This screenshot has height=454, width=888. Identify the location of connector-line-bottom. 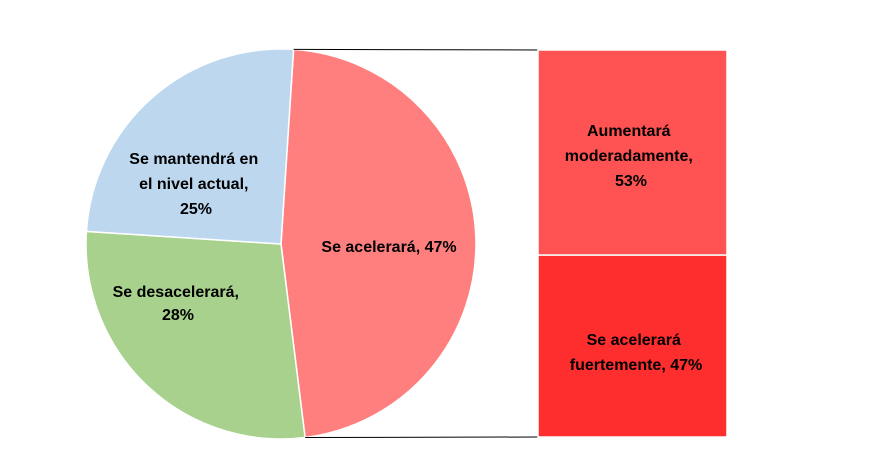
(422, 437).